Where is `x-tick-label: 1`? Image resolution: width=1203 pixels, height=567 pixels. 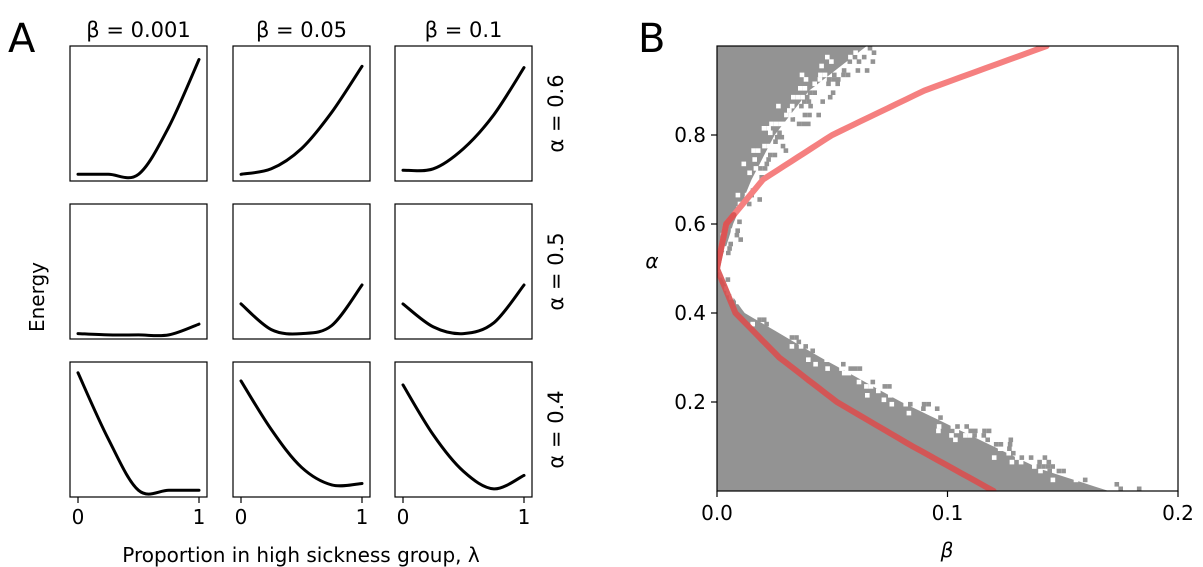
x-tick-label: 1 is located at coordinates (524, 517).